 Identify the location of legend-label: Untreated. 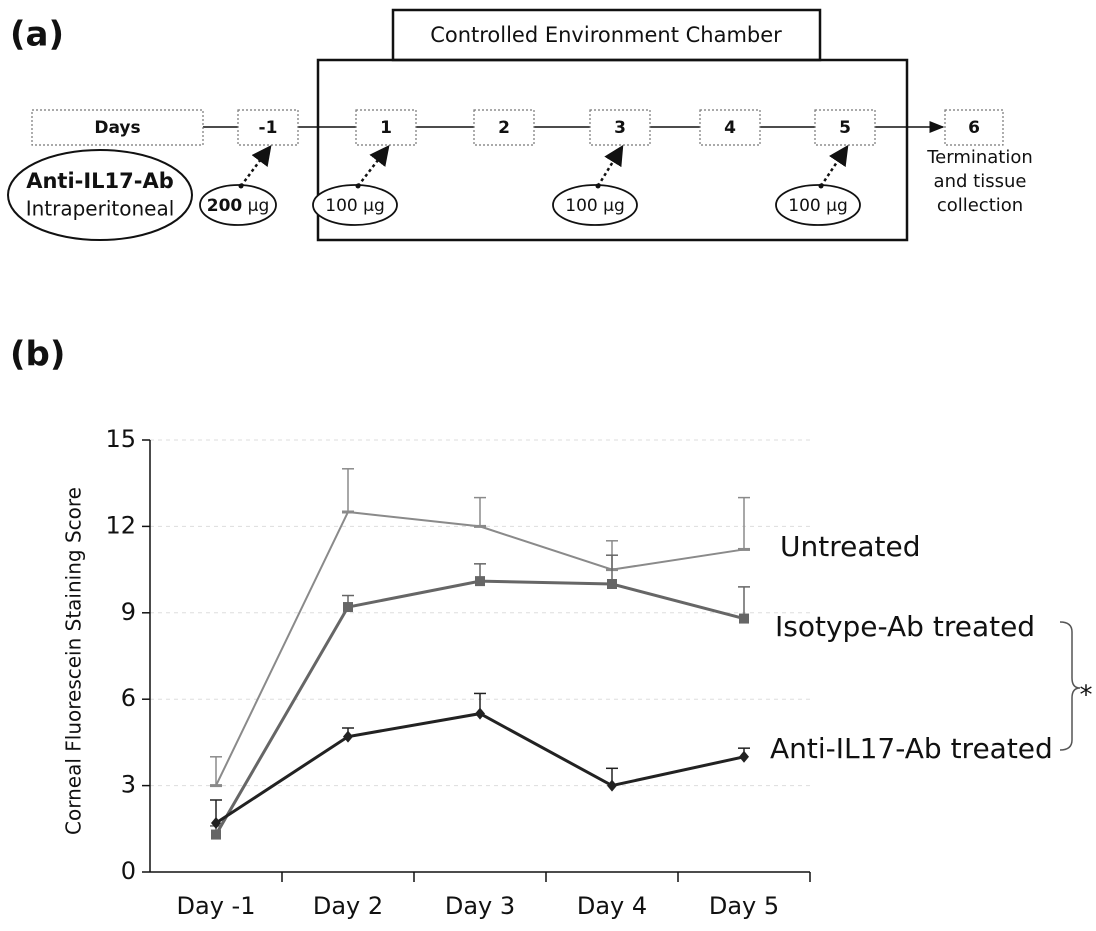
(850, 546).